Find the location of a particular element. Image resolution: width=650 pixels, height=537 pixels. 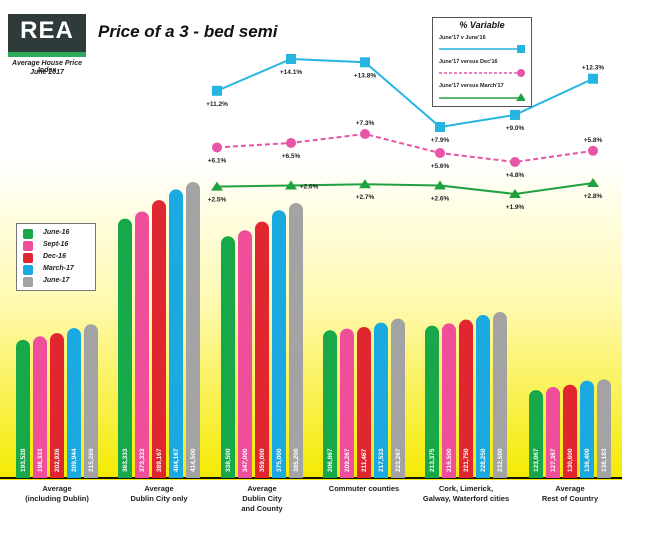

bar-value-label: 215,269 is located at coordinates (91, 460).